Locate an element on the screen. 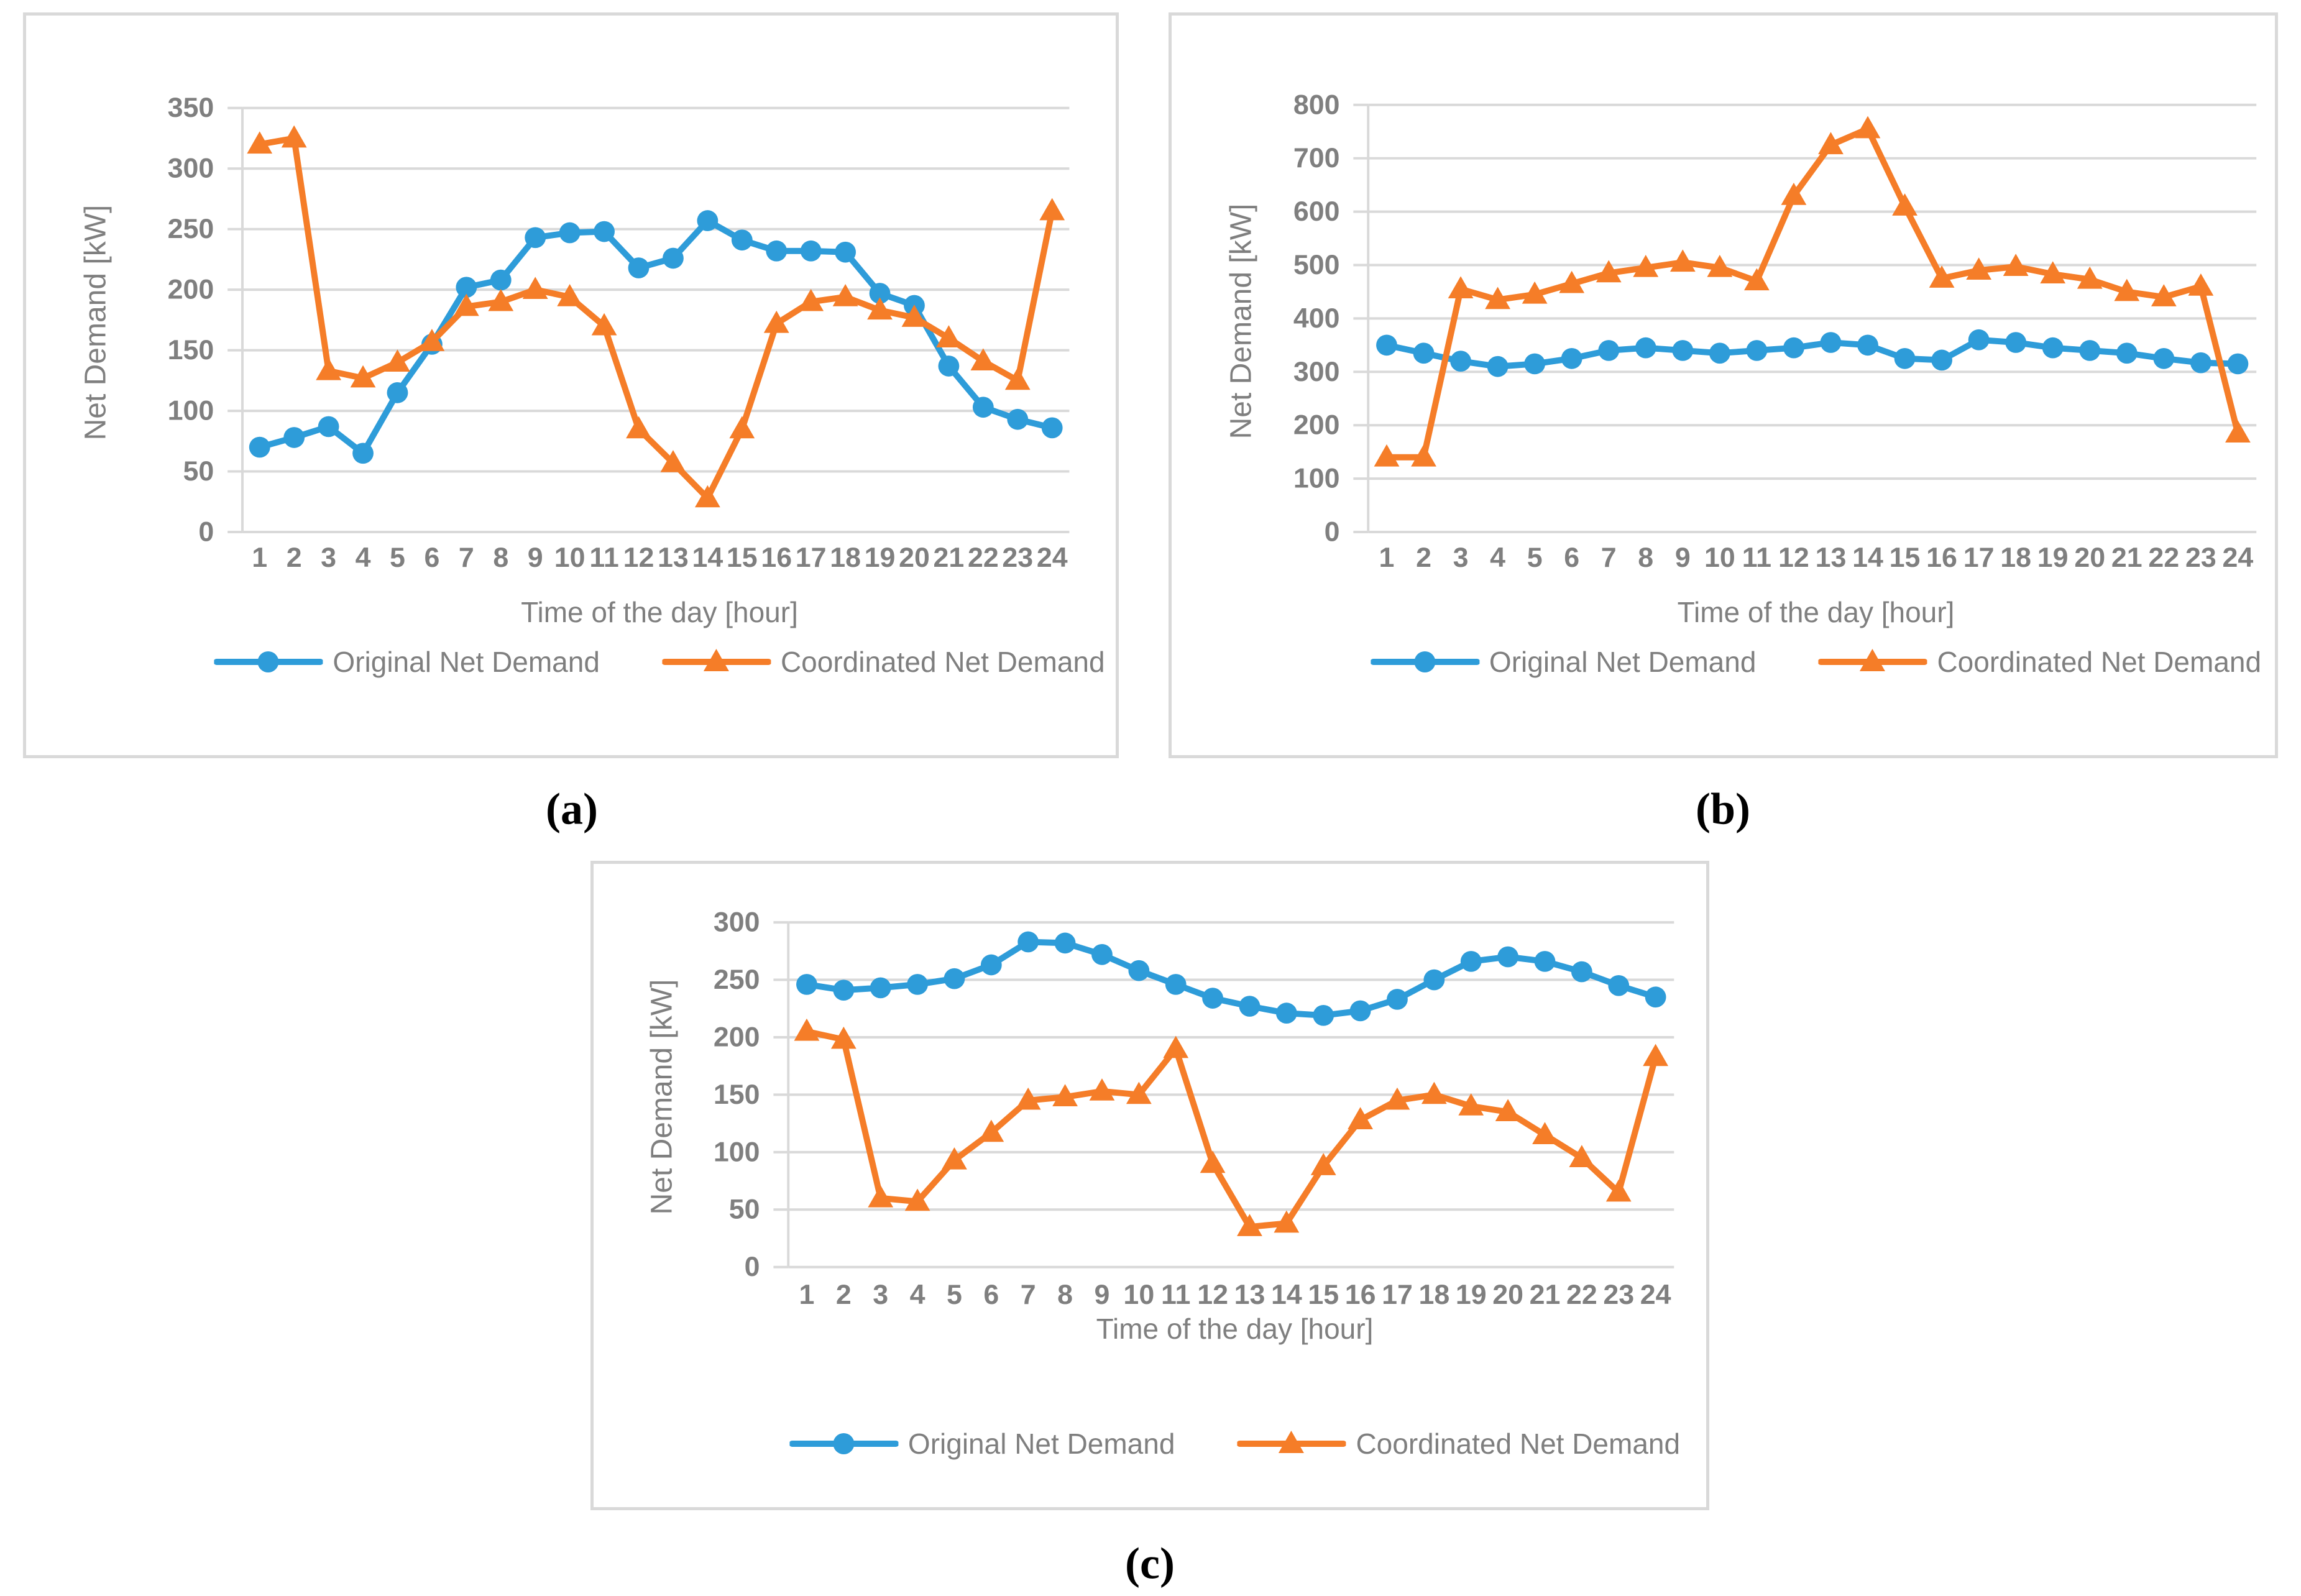 Image resolution: width=2301 pixels, height=1596 pixels. svg-text: 8 is located at coordinates (1646, 558).